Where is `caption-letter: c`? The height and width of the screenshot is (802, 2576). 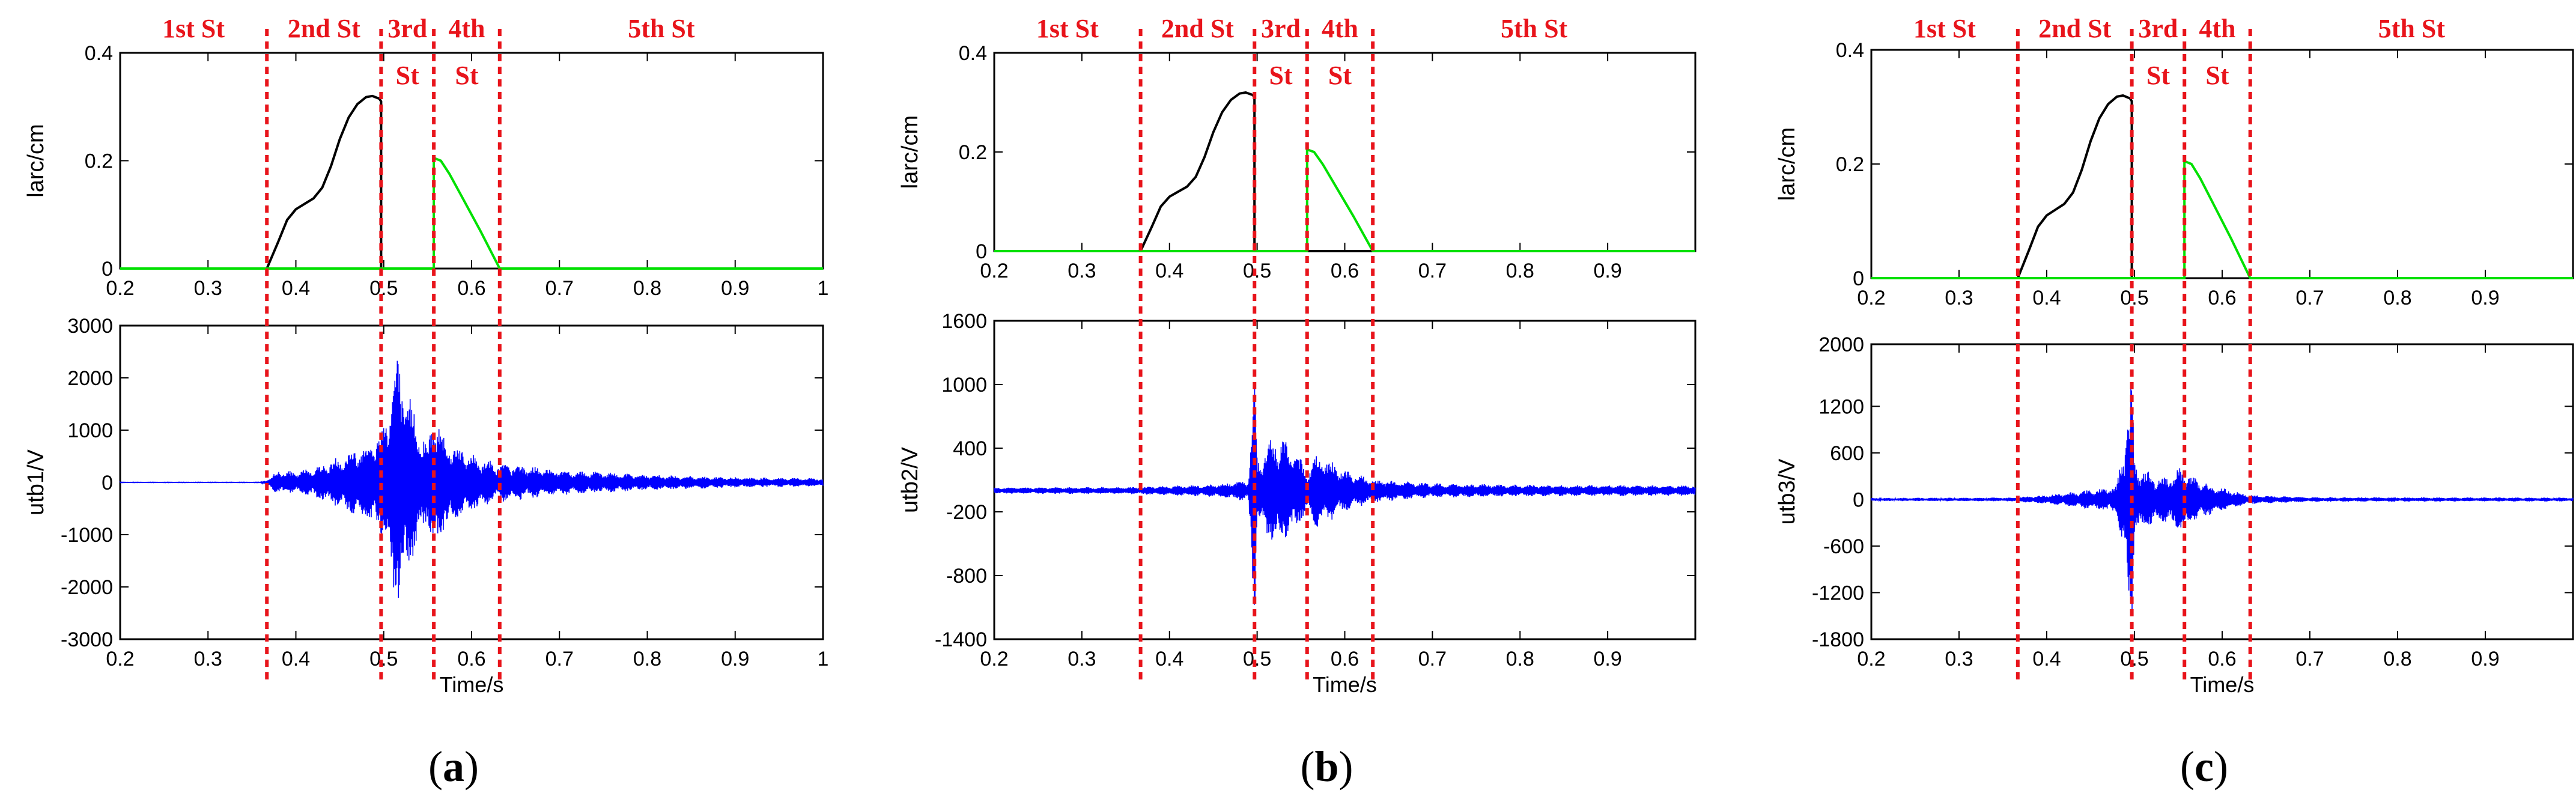
caption-letter: c is located at coordinates (2204, 767).